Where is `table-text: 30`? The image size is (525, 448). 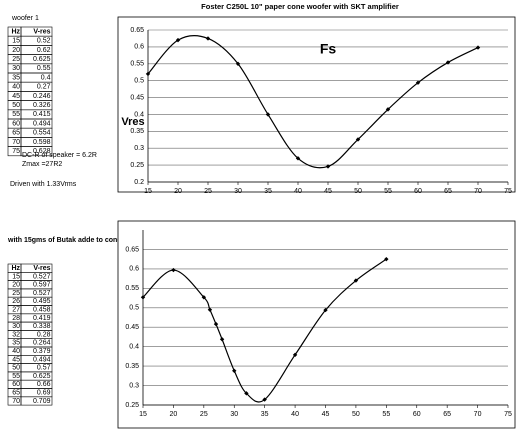 table-text: 30 is located at coordinates (16, 326).